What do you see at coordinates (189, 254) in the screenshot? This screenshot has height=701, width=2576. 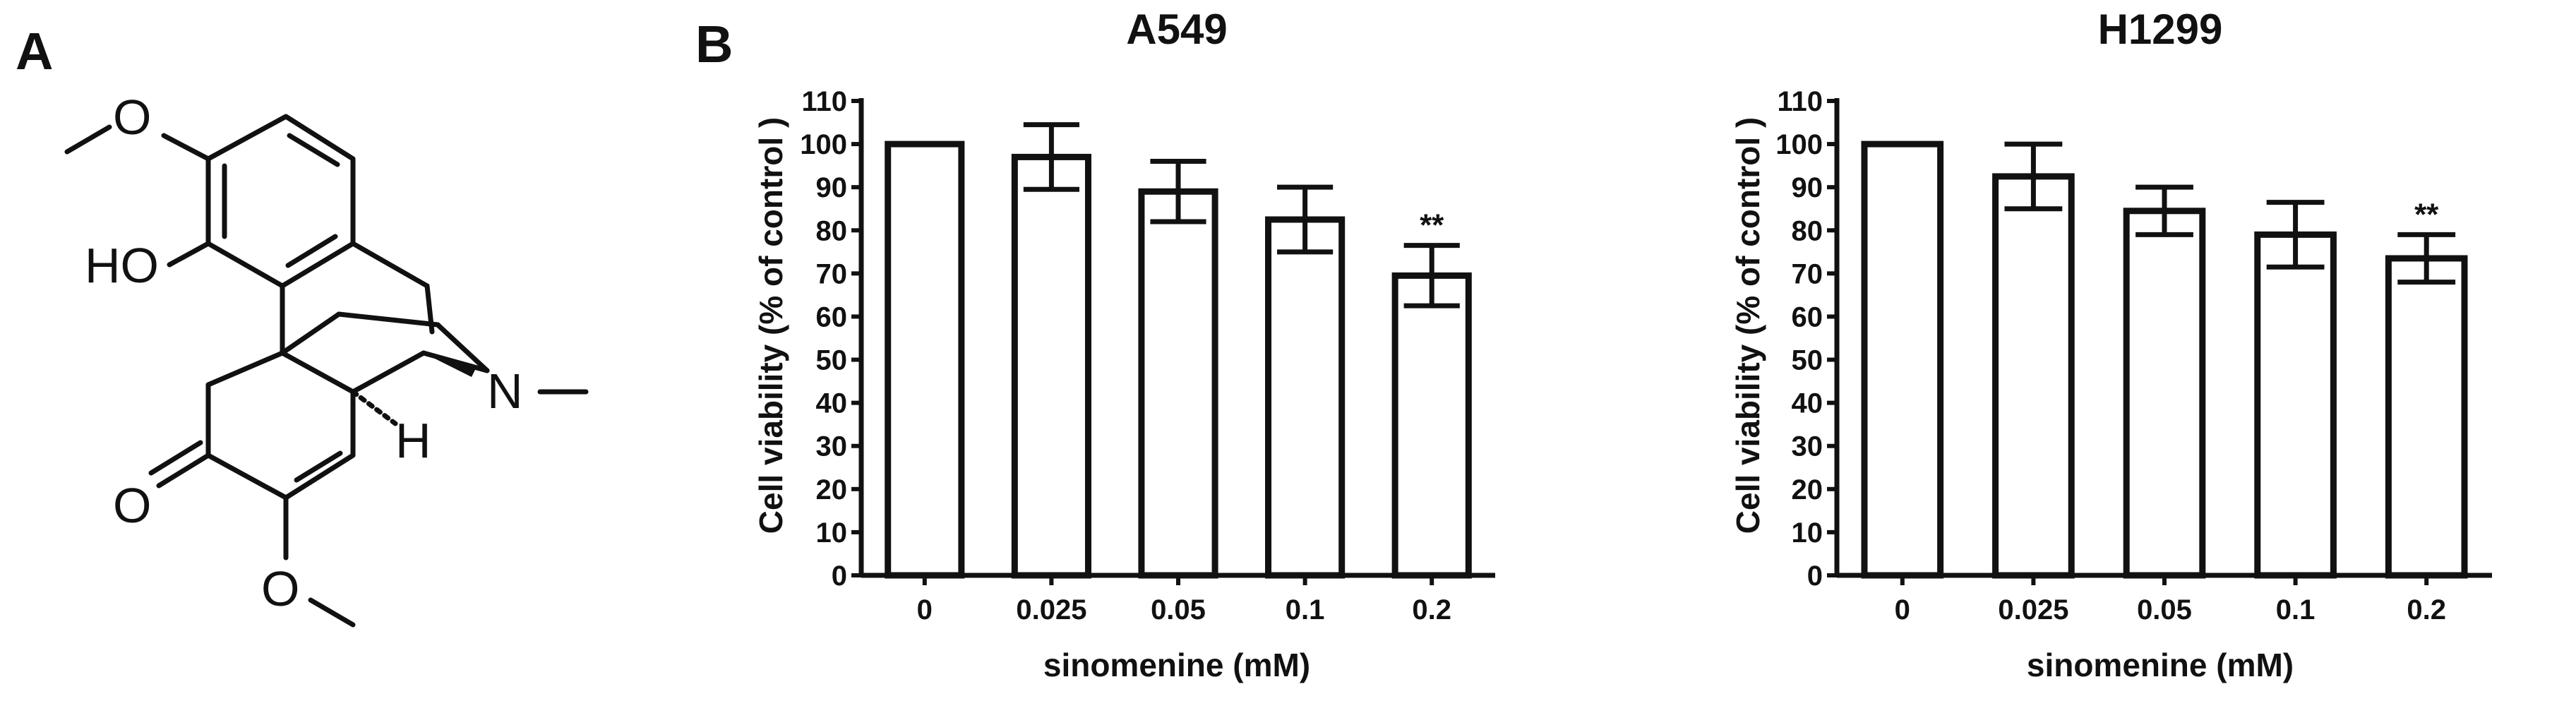 I see `hydroxyl-bond` at bounding box center [189, 254].